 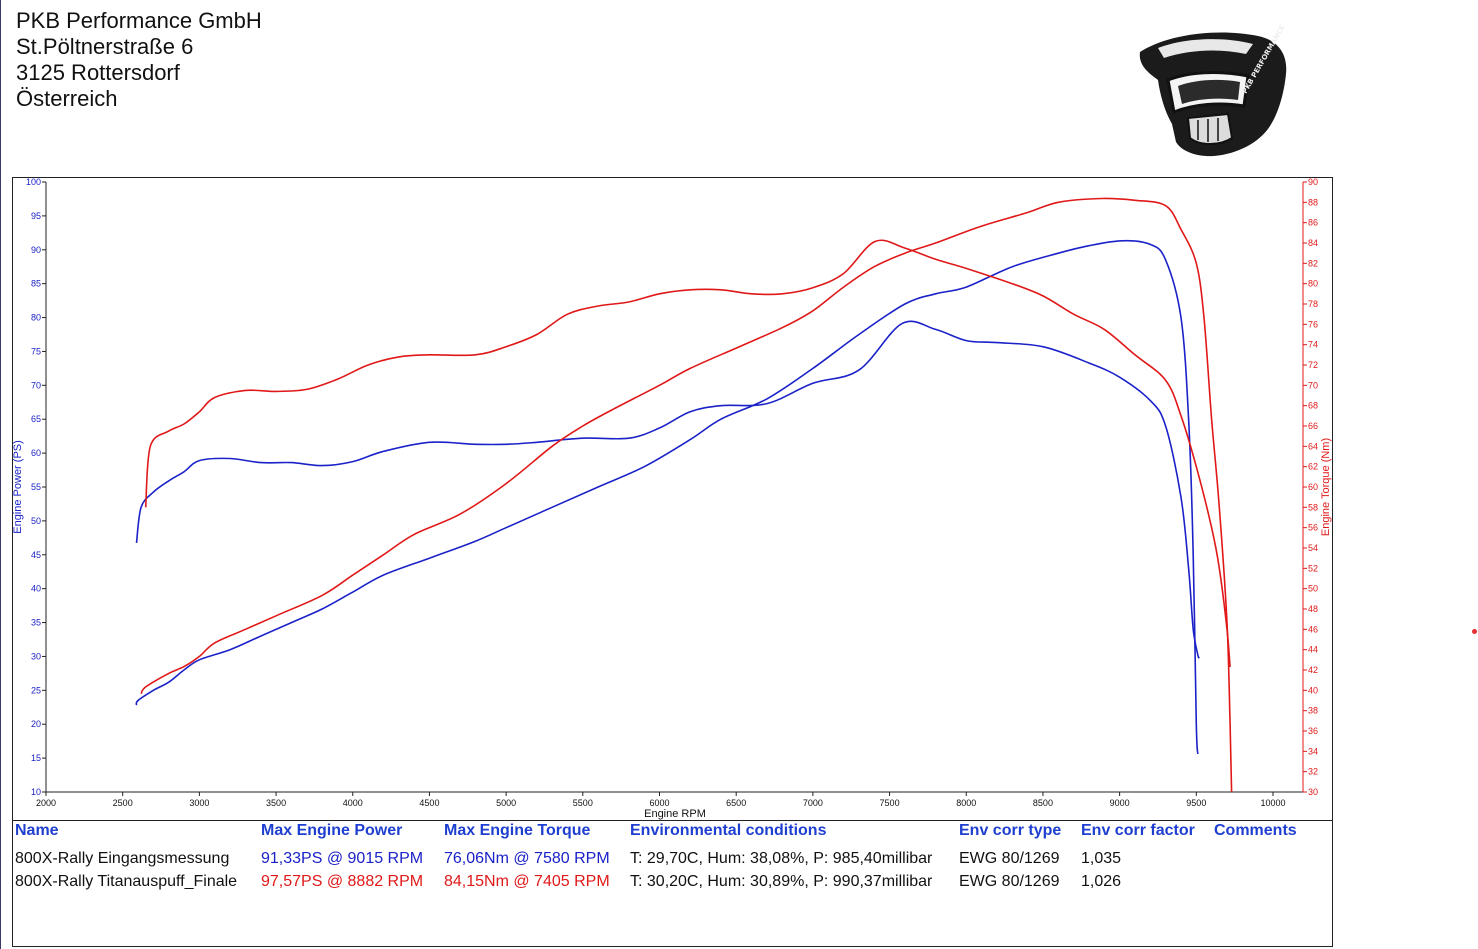 What do you see at coordinates (36, 250) in the screenshot?
I see `y-left-tick-label: 90` at bounding box center [36, 250].